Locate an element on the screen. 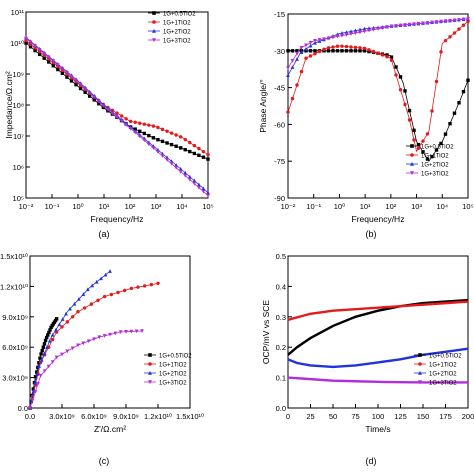 This screenshot has width=474, height=474. x-tick-label: 10¹ is located at coordinates (365, 206).